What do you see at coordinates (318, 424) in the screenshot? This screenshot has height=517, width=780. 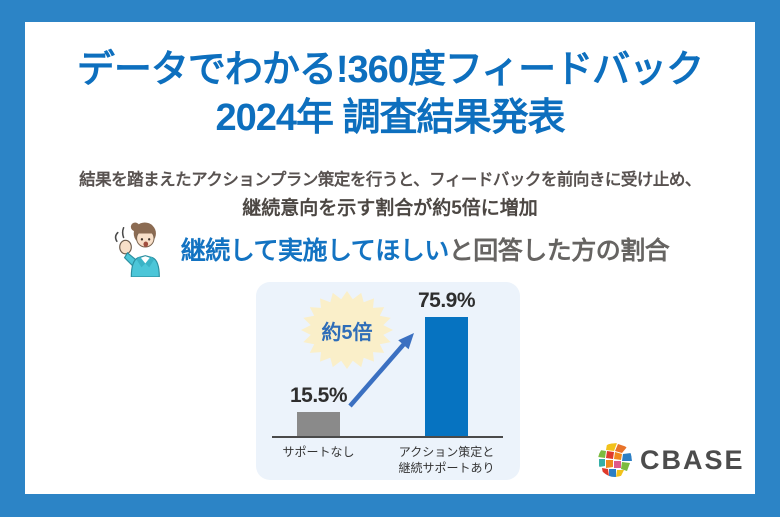 I see `bar-no-support` at bounding box center [318, 424].